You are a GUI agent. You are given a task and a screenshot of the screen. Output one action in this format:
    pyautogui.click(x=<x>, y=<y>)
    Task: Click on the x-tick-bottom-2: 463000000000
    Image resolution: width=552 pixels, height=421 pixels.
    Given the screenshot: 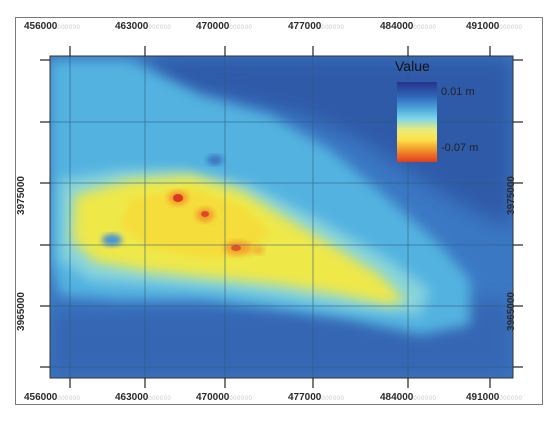 What is the action you would take?
    pyautogui.click(x=143, y=397)
    